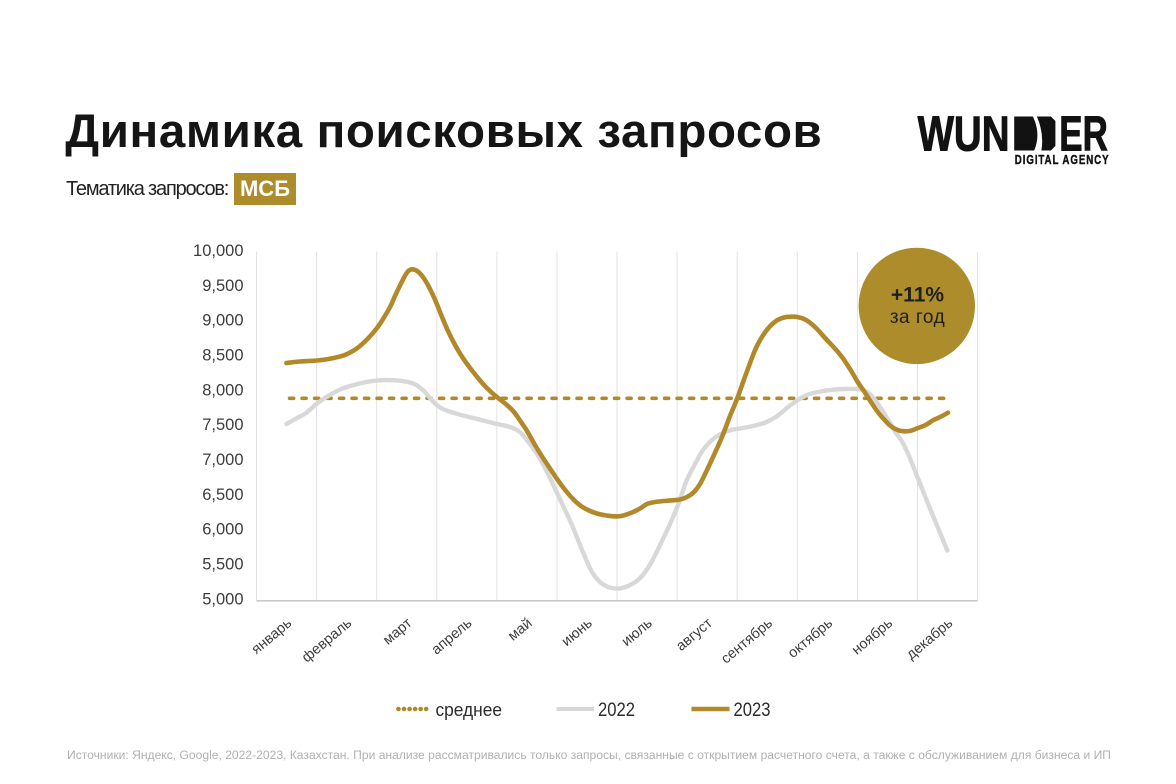  What do you see at coordinates (452, 636) in the screenshot?
I see `svg-text: апрель` at bounding box center [452, 636].